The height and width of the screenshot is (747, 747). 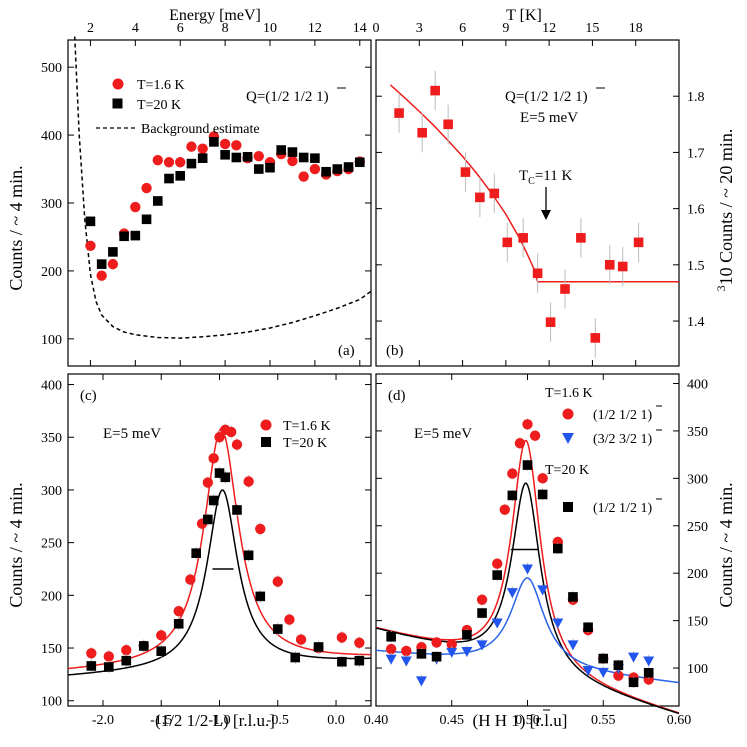 I want to click on panel-b-ylabel-sup: 3, so click(x=721, y=288).